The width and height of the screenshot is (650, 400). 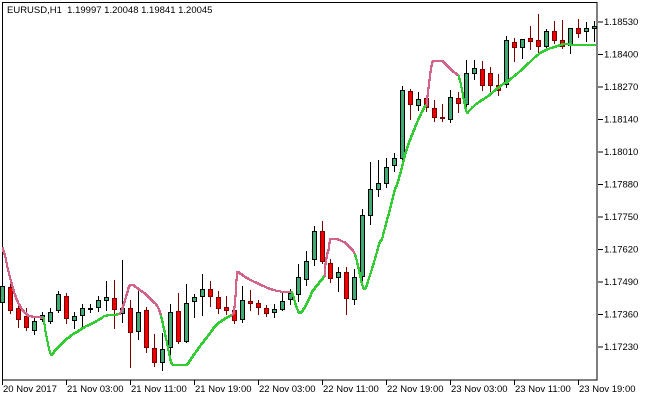 I want to click on svg-text: 22 Nov 03:00, so click(x=287, y=389).